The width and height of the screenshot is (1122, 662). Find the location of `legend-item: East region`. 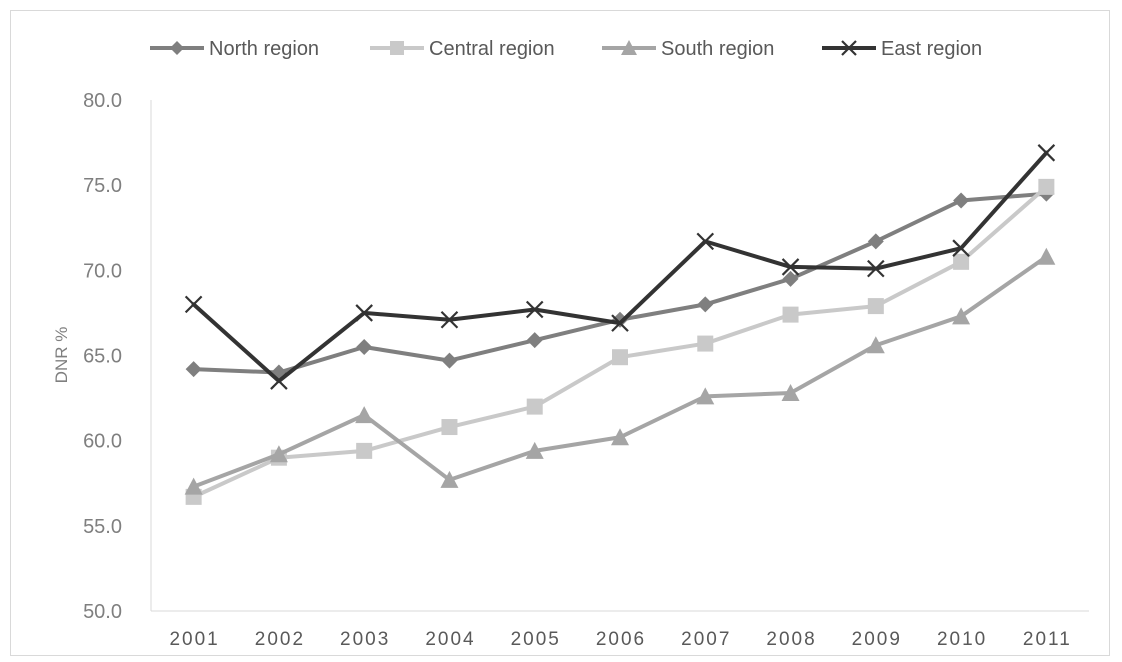

legend-item: East region is located at coordinates (902, 49).